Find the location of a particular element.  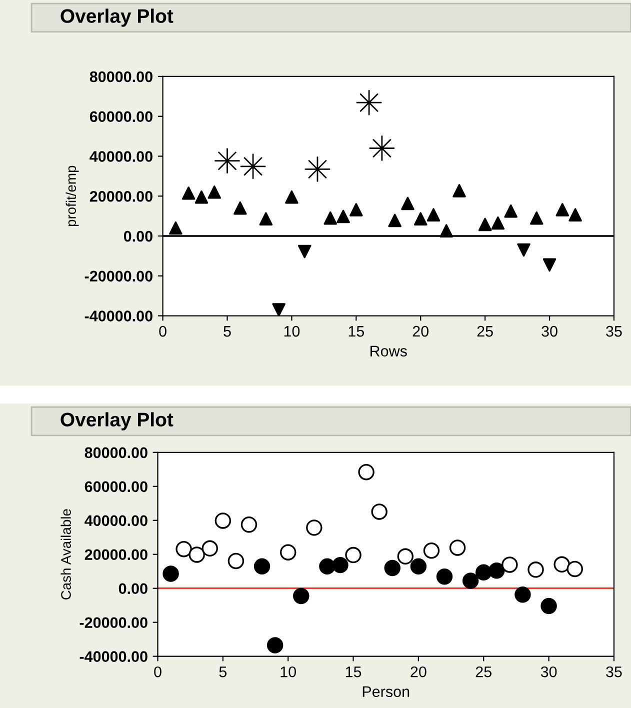

x-axis-title: Person is located at coordinates (386, 692).